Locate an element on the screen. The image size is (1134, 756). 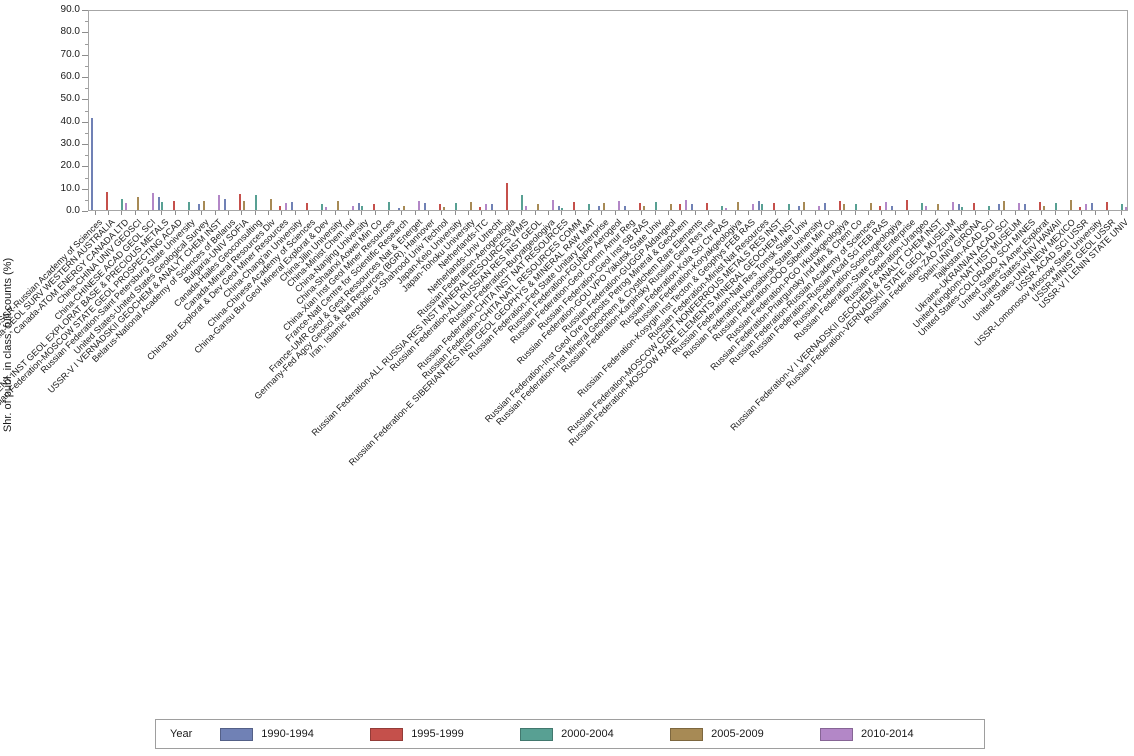
legend-item: 1995-1999 is located at coordinates (445, 734).